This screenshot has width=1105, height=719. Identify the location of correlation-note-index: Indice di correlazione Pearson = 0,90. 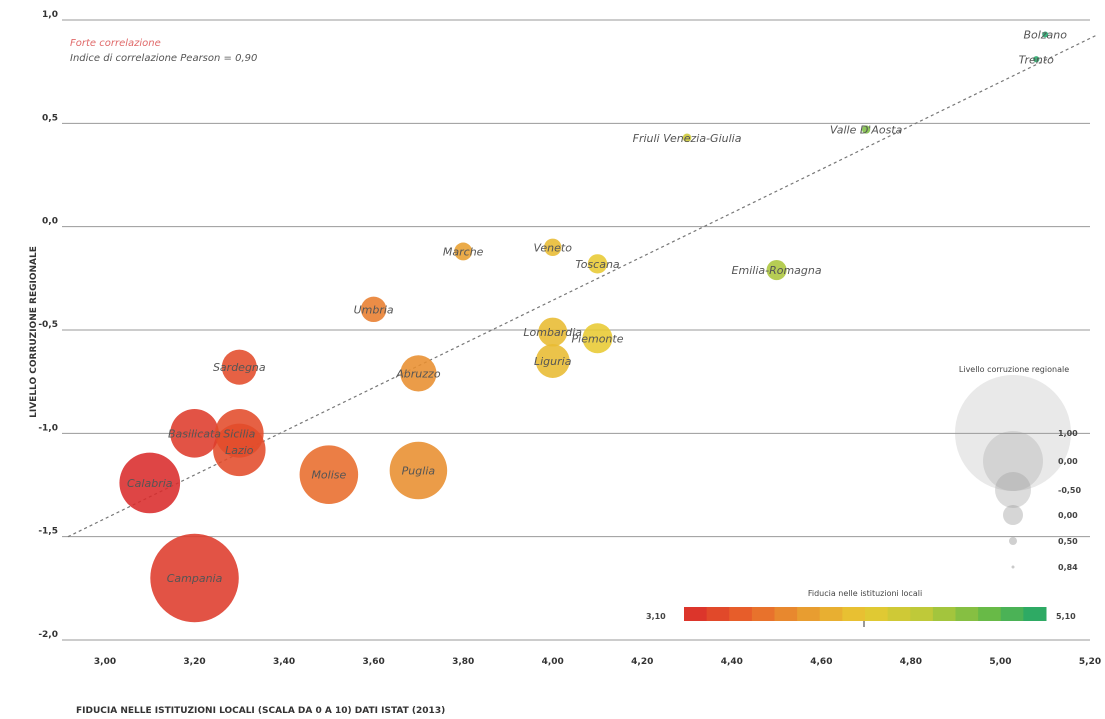
(163, 58).